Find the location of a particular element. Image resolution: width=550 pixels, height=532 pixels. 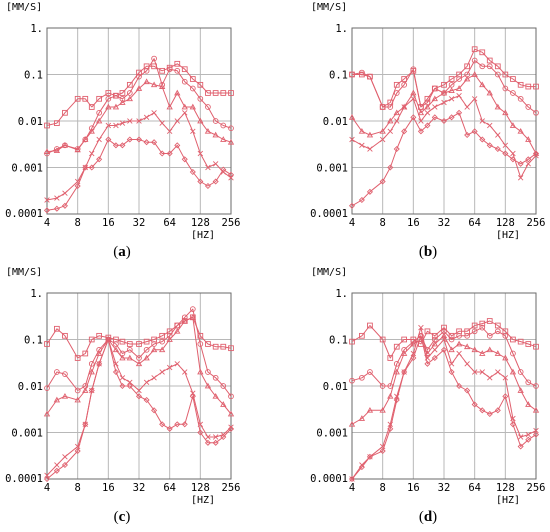

panel-caption: (a) is located at coordinates (122, 252).